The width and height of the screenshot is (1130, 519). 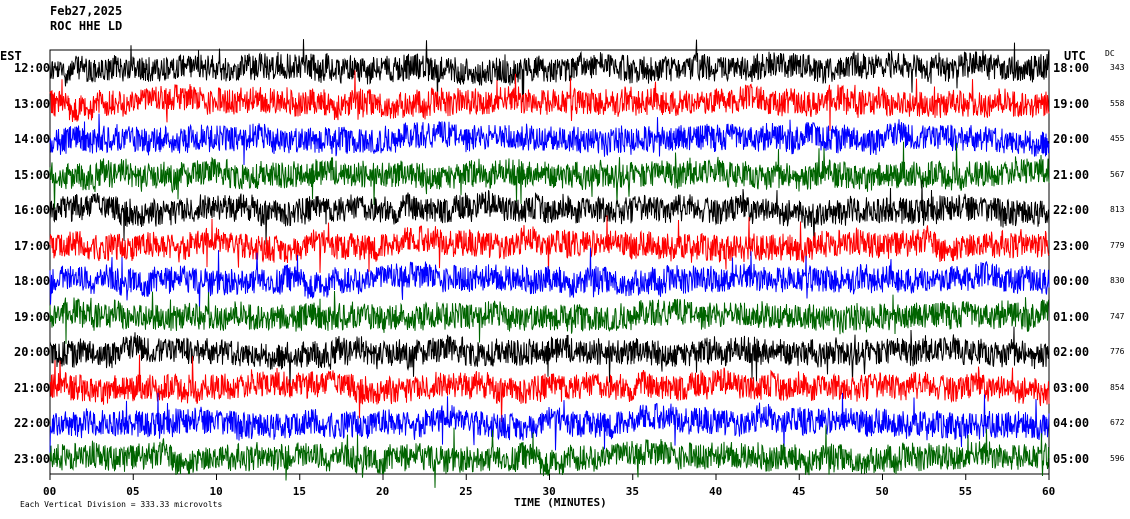 What do you see at coordinates (549, 491) in the screenshot?
I see `x-tick-label: 30` at bounding box center [549, 491].